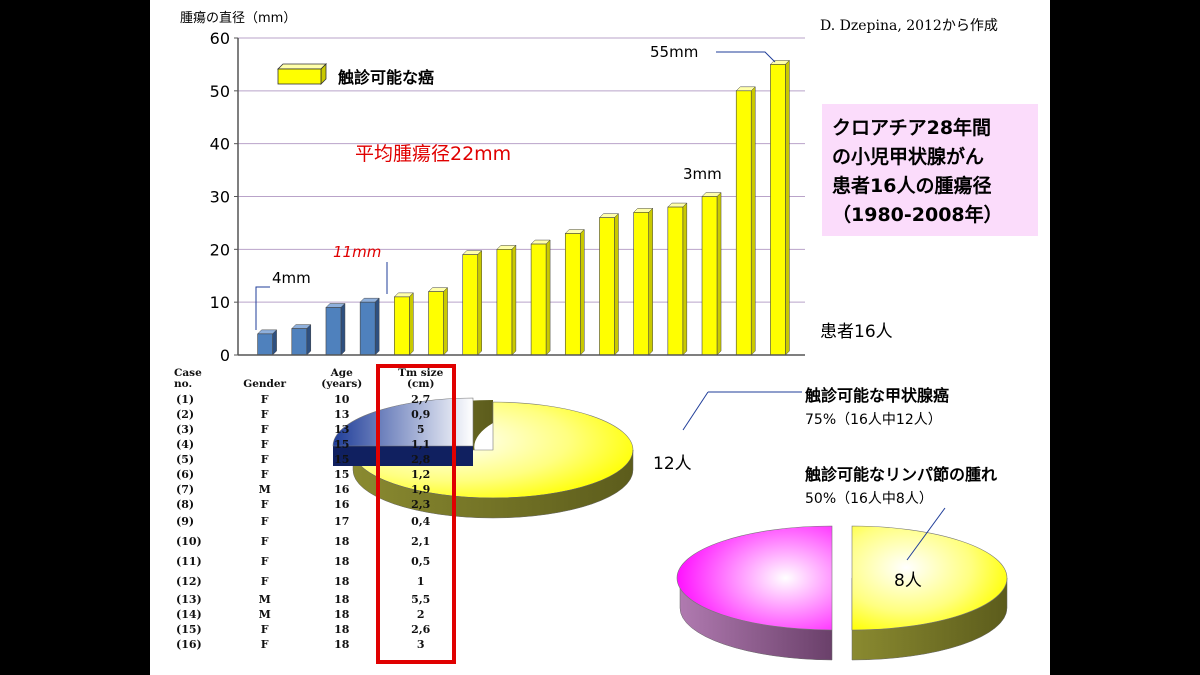  I want to click on table-cell: 1,9, so click(421, 489).